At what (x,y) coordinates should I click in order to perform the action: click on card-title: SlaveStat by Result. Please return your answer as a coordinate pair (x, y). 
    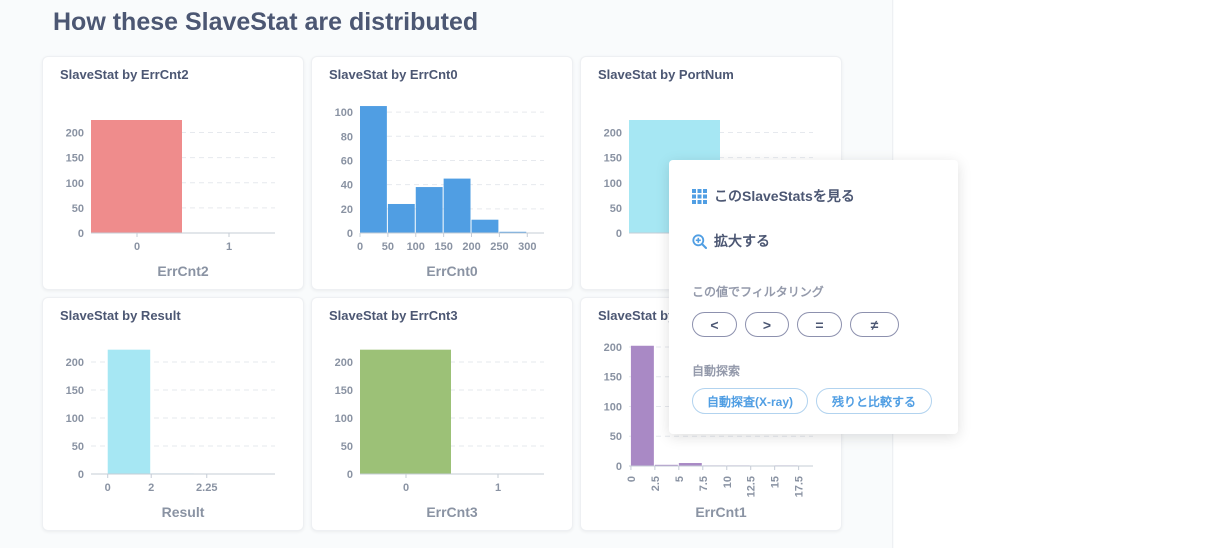
    Looking at the image, I should click on (120, 315).